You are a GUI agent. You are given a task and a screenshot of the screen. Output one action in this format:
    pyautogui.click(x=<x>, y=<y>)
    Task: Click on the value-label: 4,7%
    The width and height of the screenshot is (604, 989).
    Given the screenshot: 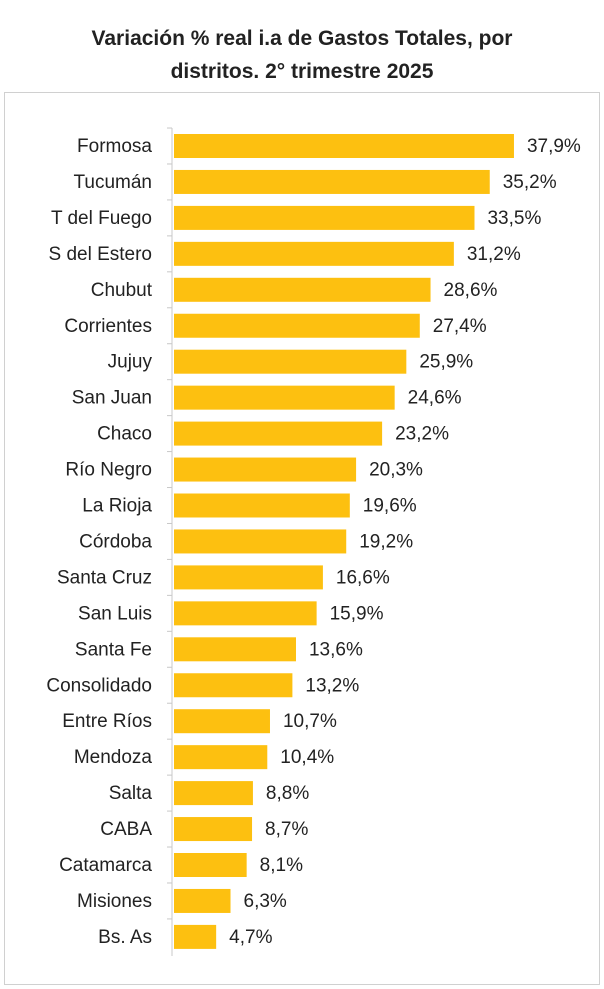 What is the action you would take?
    pyautogui.click(x=250, y=937)
    